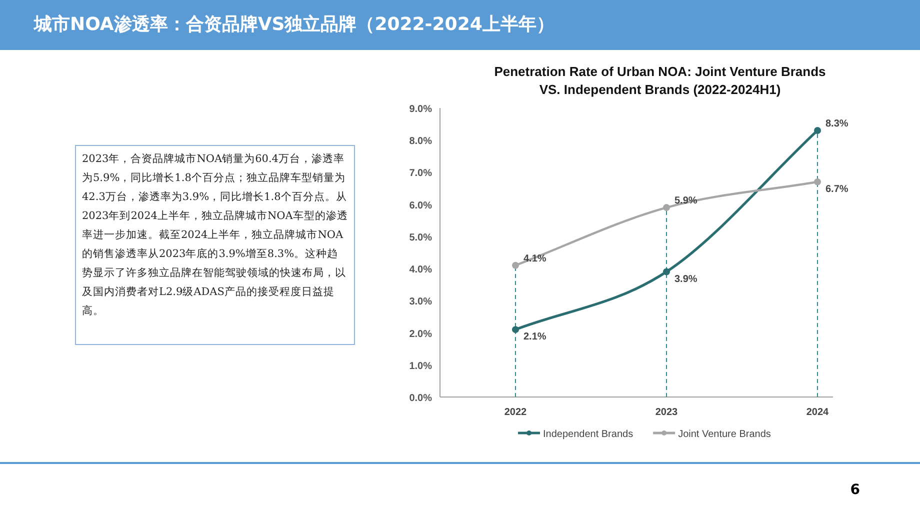  What do you see at coordinates (516, 412) in the screenshot?
I see `x-tick-label: 2022` at bounding box center [516, 412].